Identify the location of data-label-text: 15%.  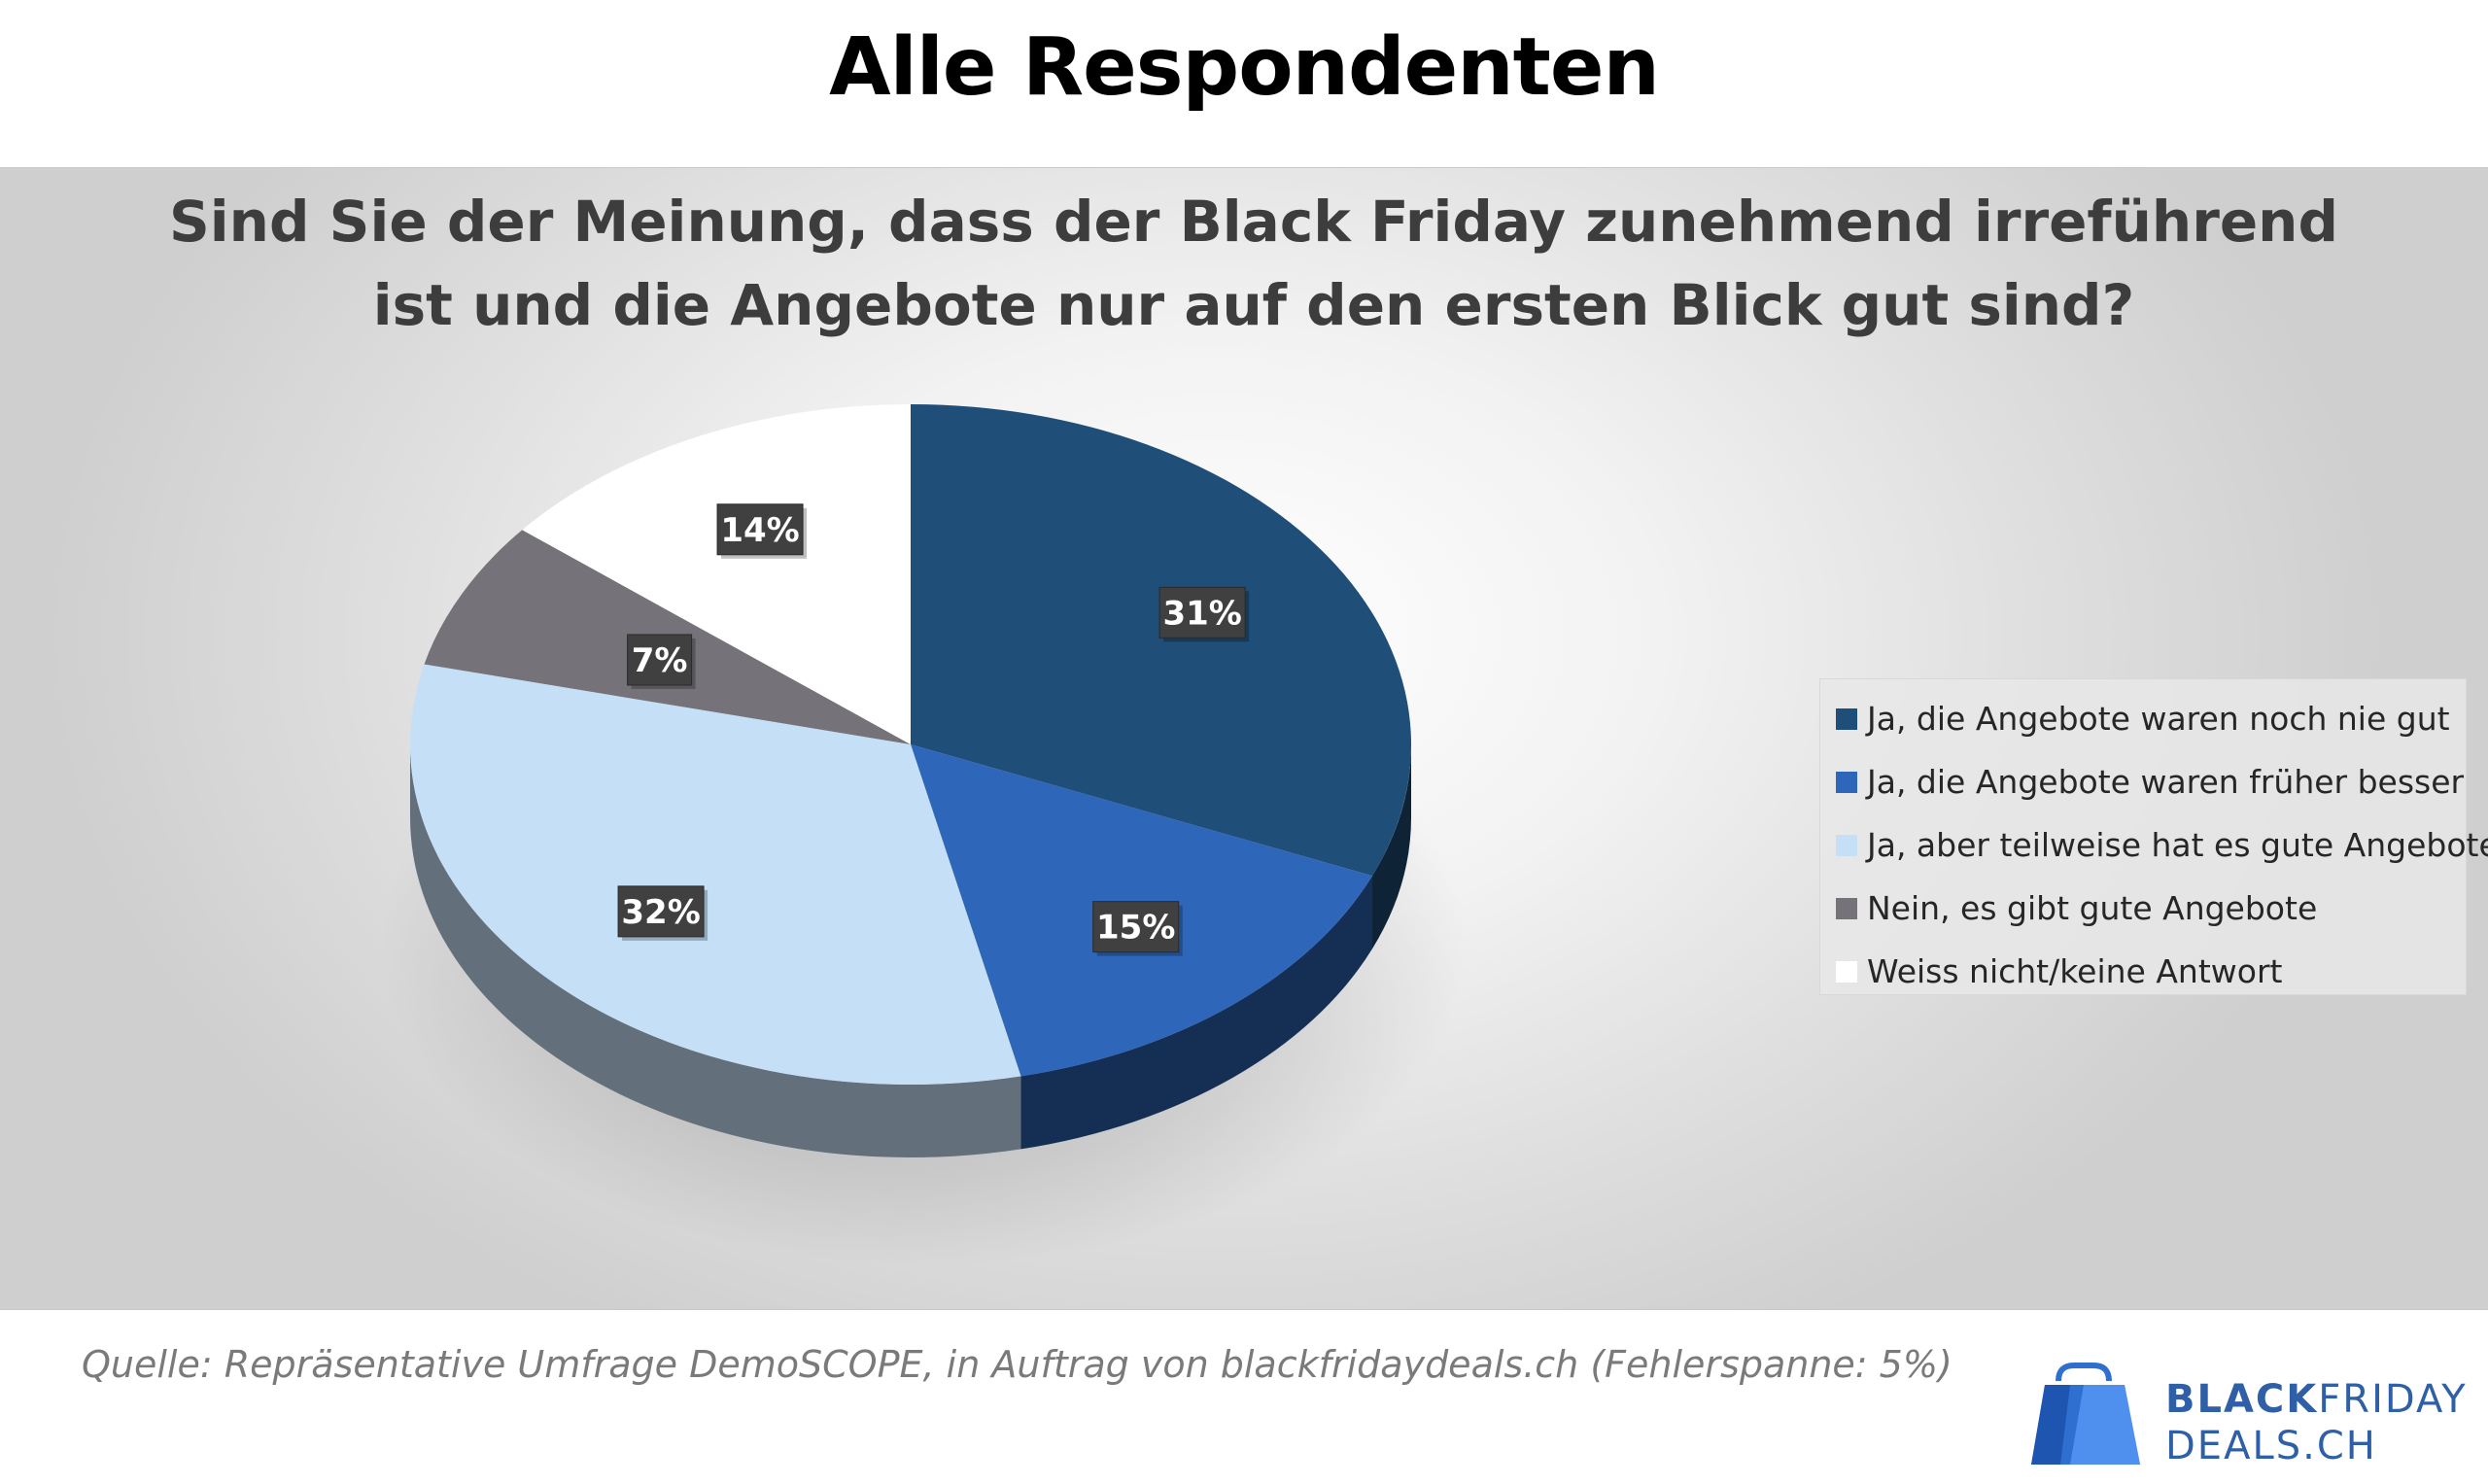
(1135, 928).